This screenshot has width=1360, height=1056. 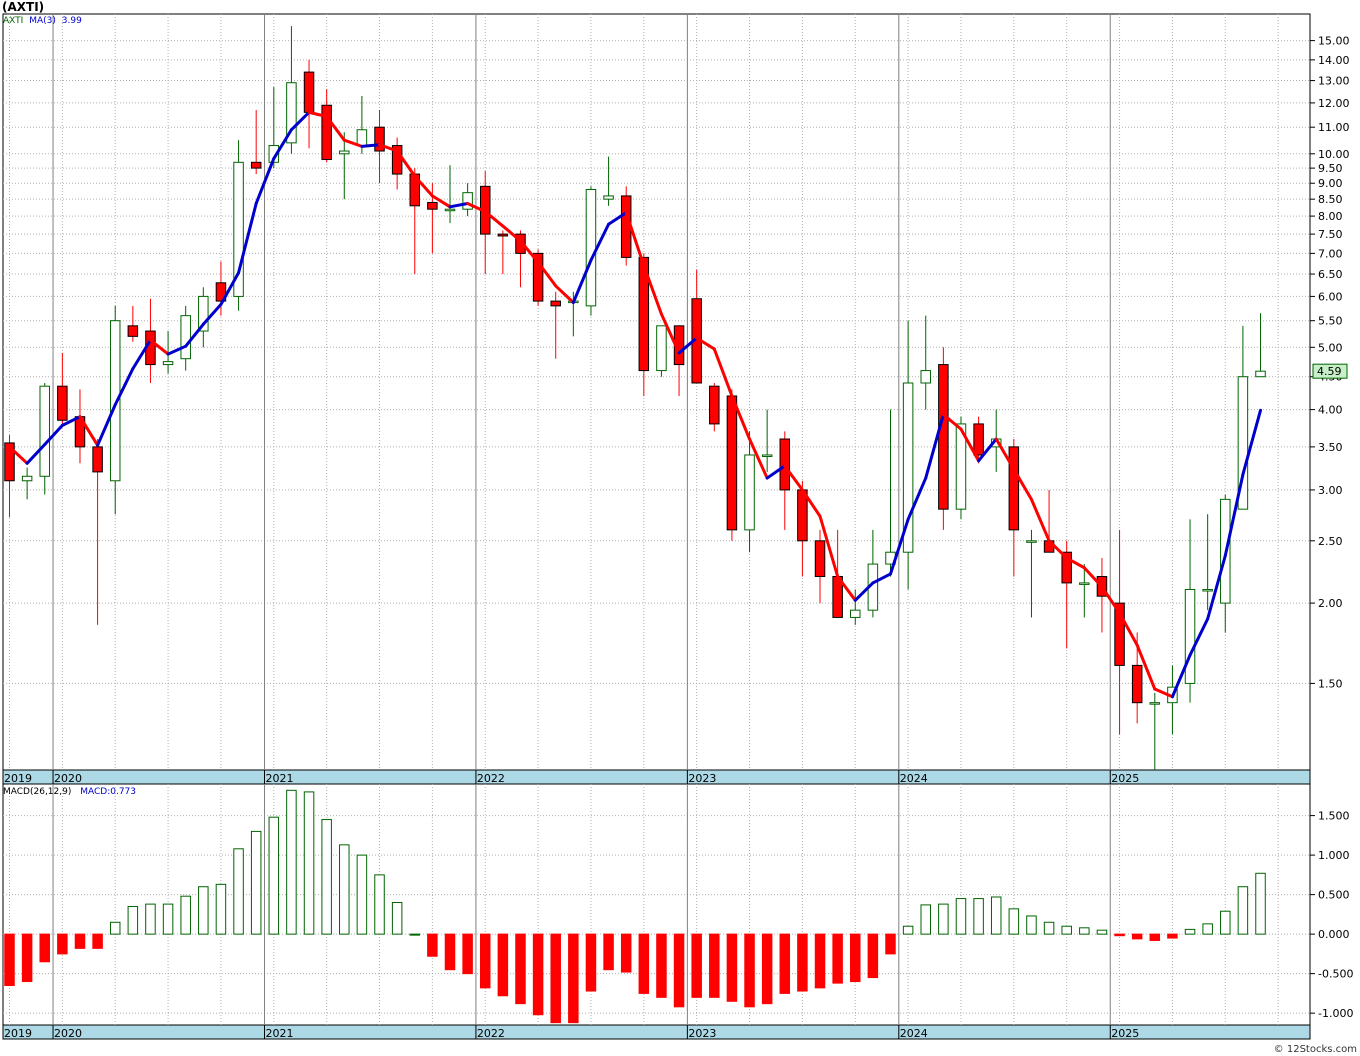 I want to click on macd-date-band, so click(x=656, y=1032).